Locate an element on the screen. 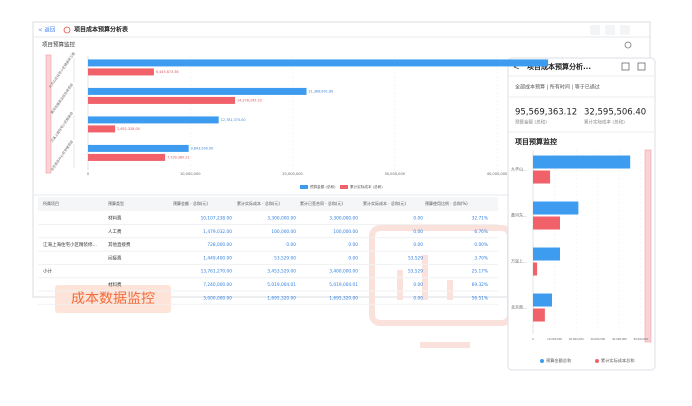 The image size is (692, 406). badge-bg is located at coordinates (113, 299).